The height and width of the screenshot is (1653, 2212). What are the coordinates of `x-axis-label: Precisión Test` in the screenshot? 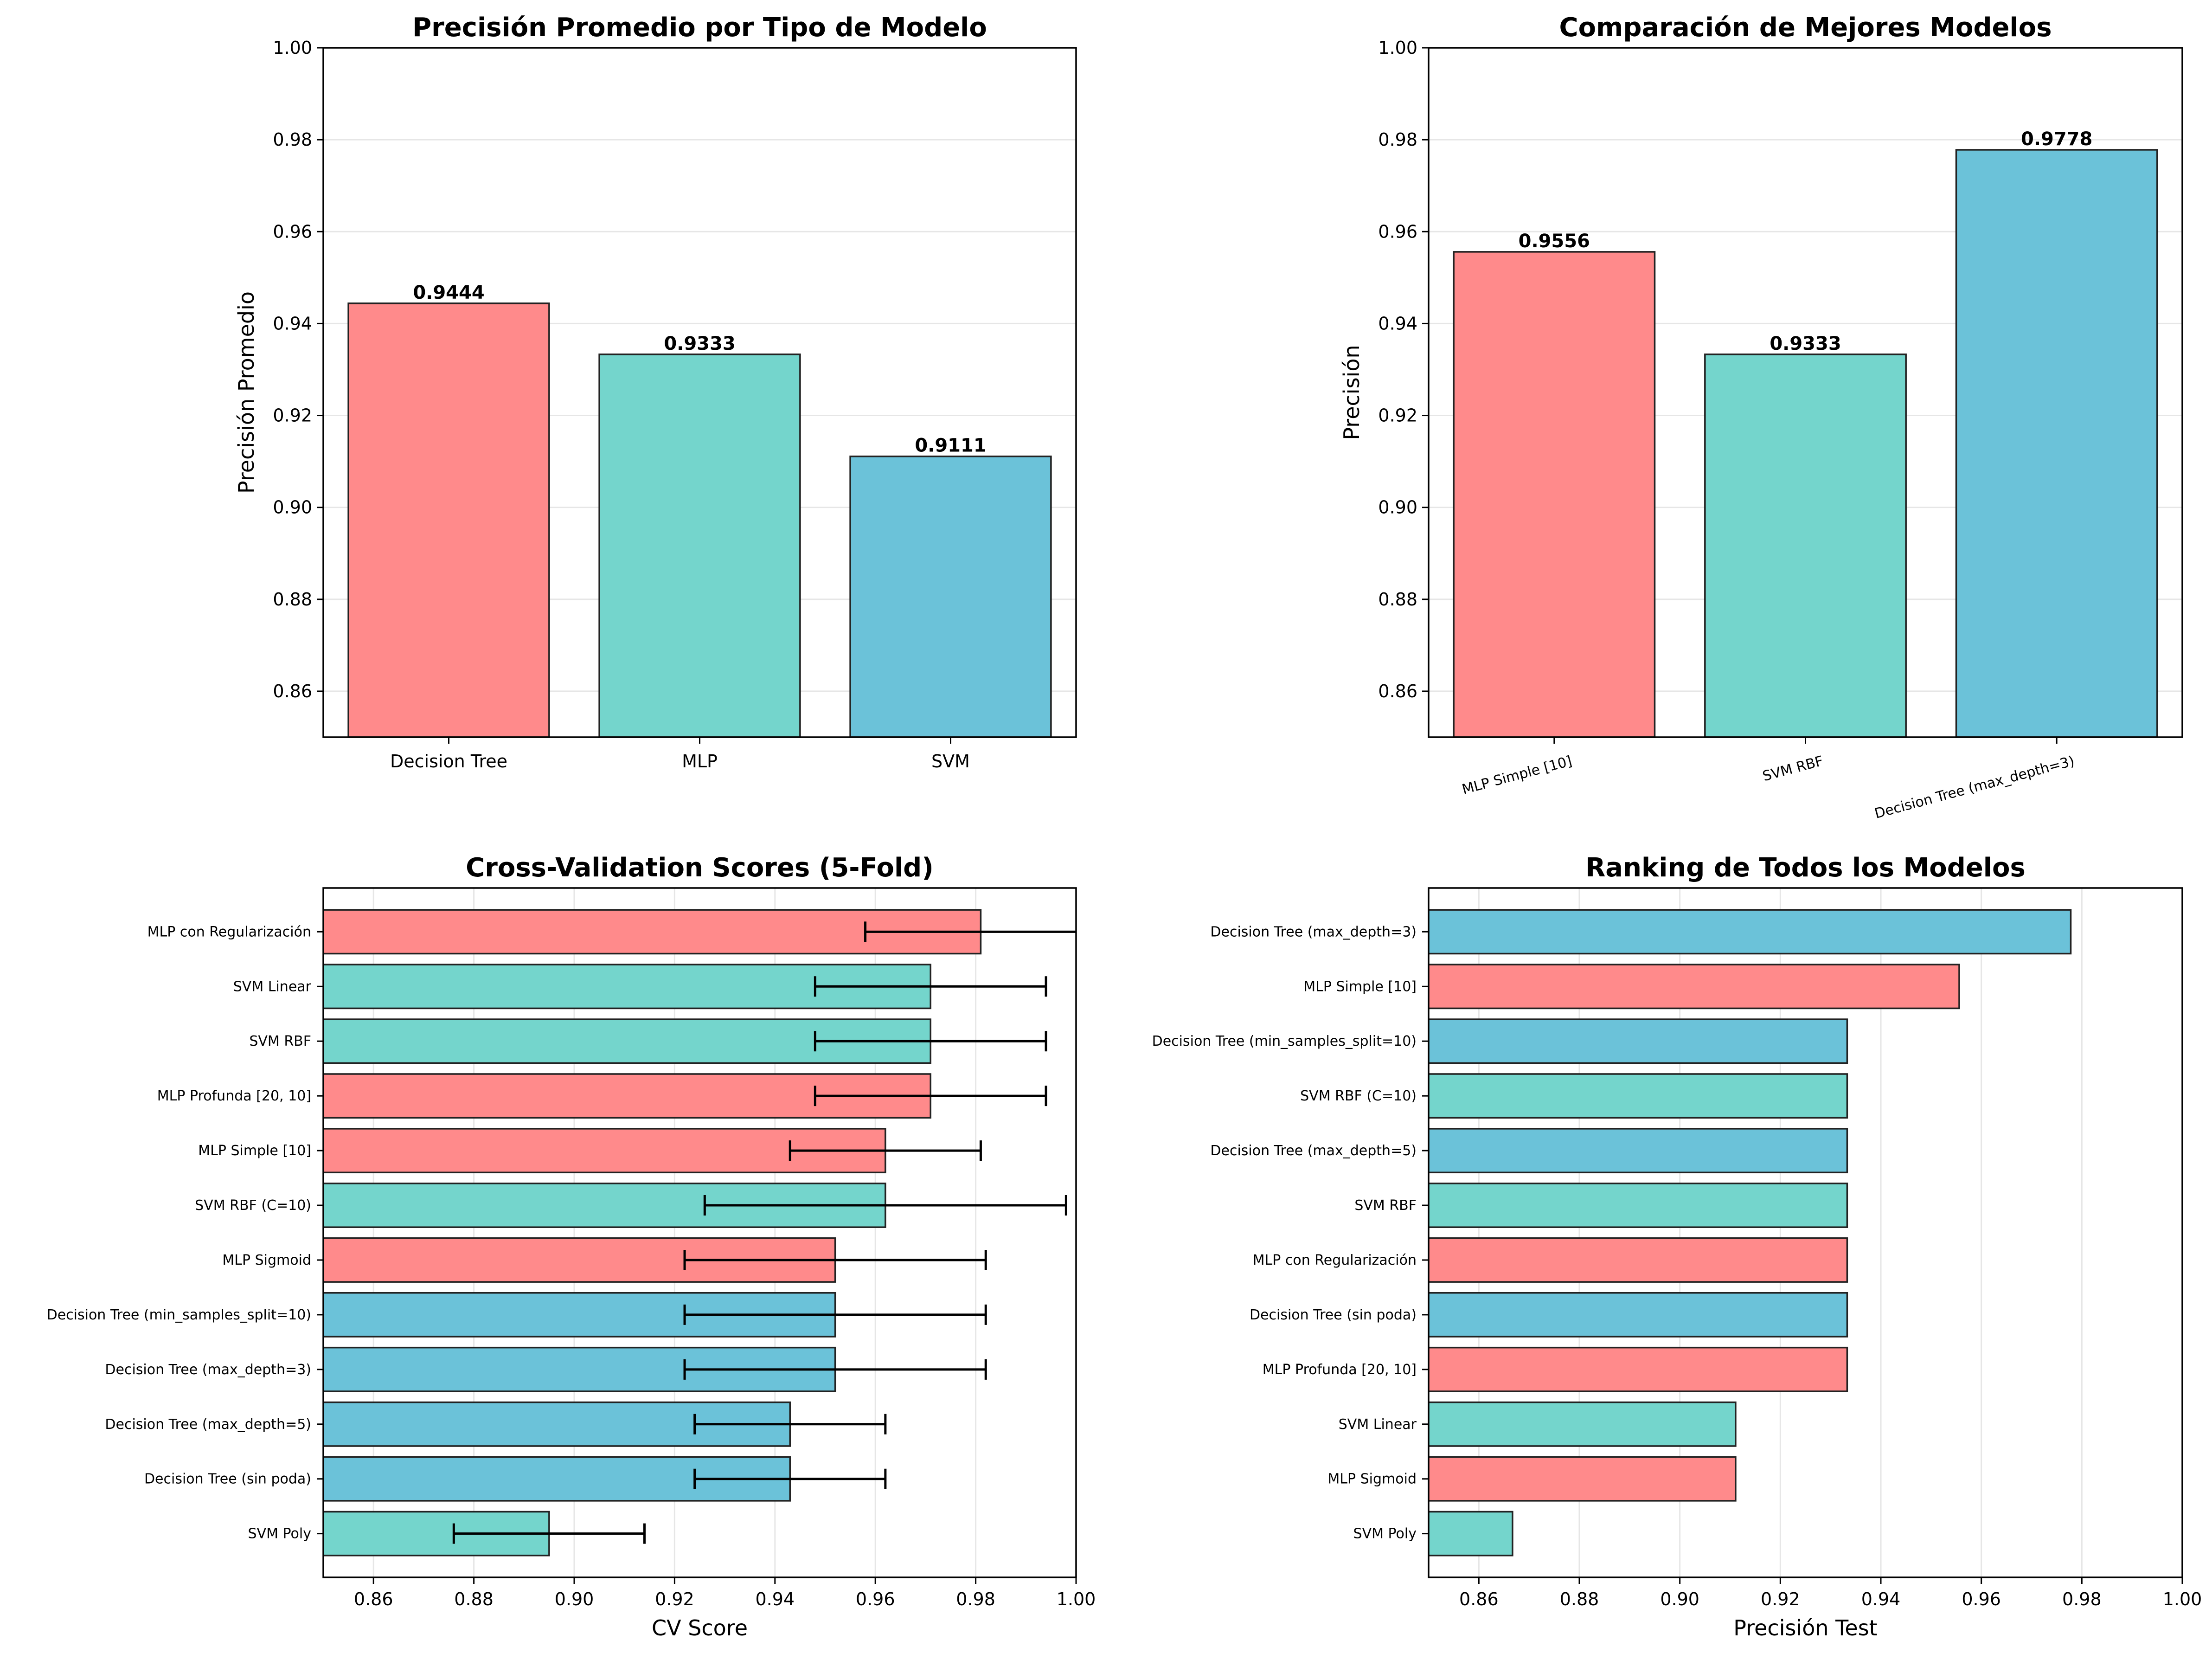 It's located at (1805, 1627).